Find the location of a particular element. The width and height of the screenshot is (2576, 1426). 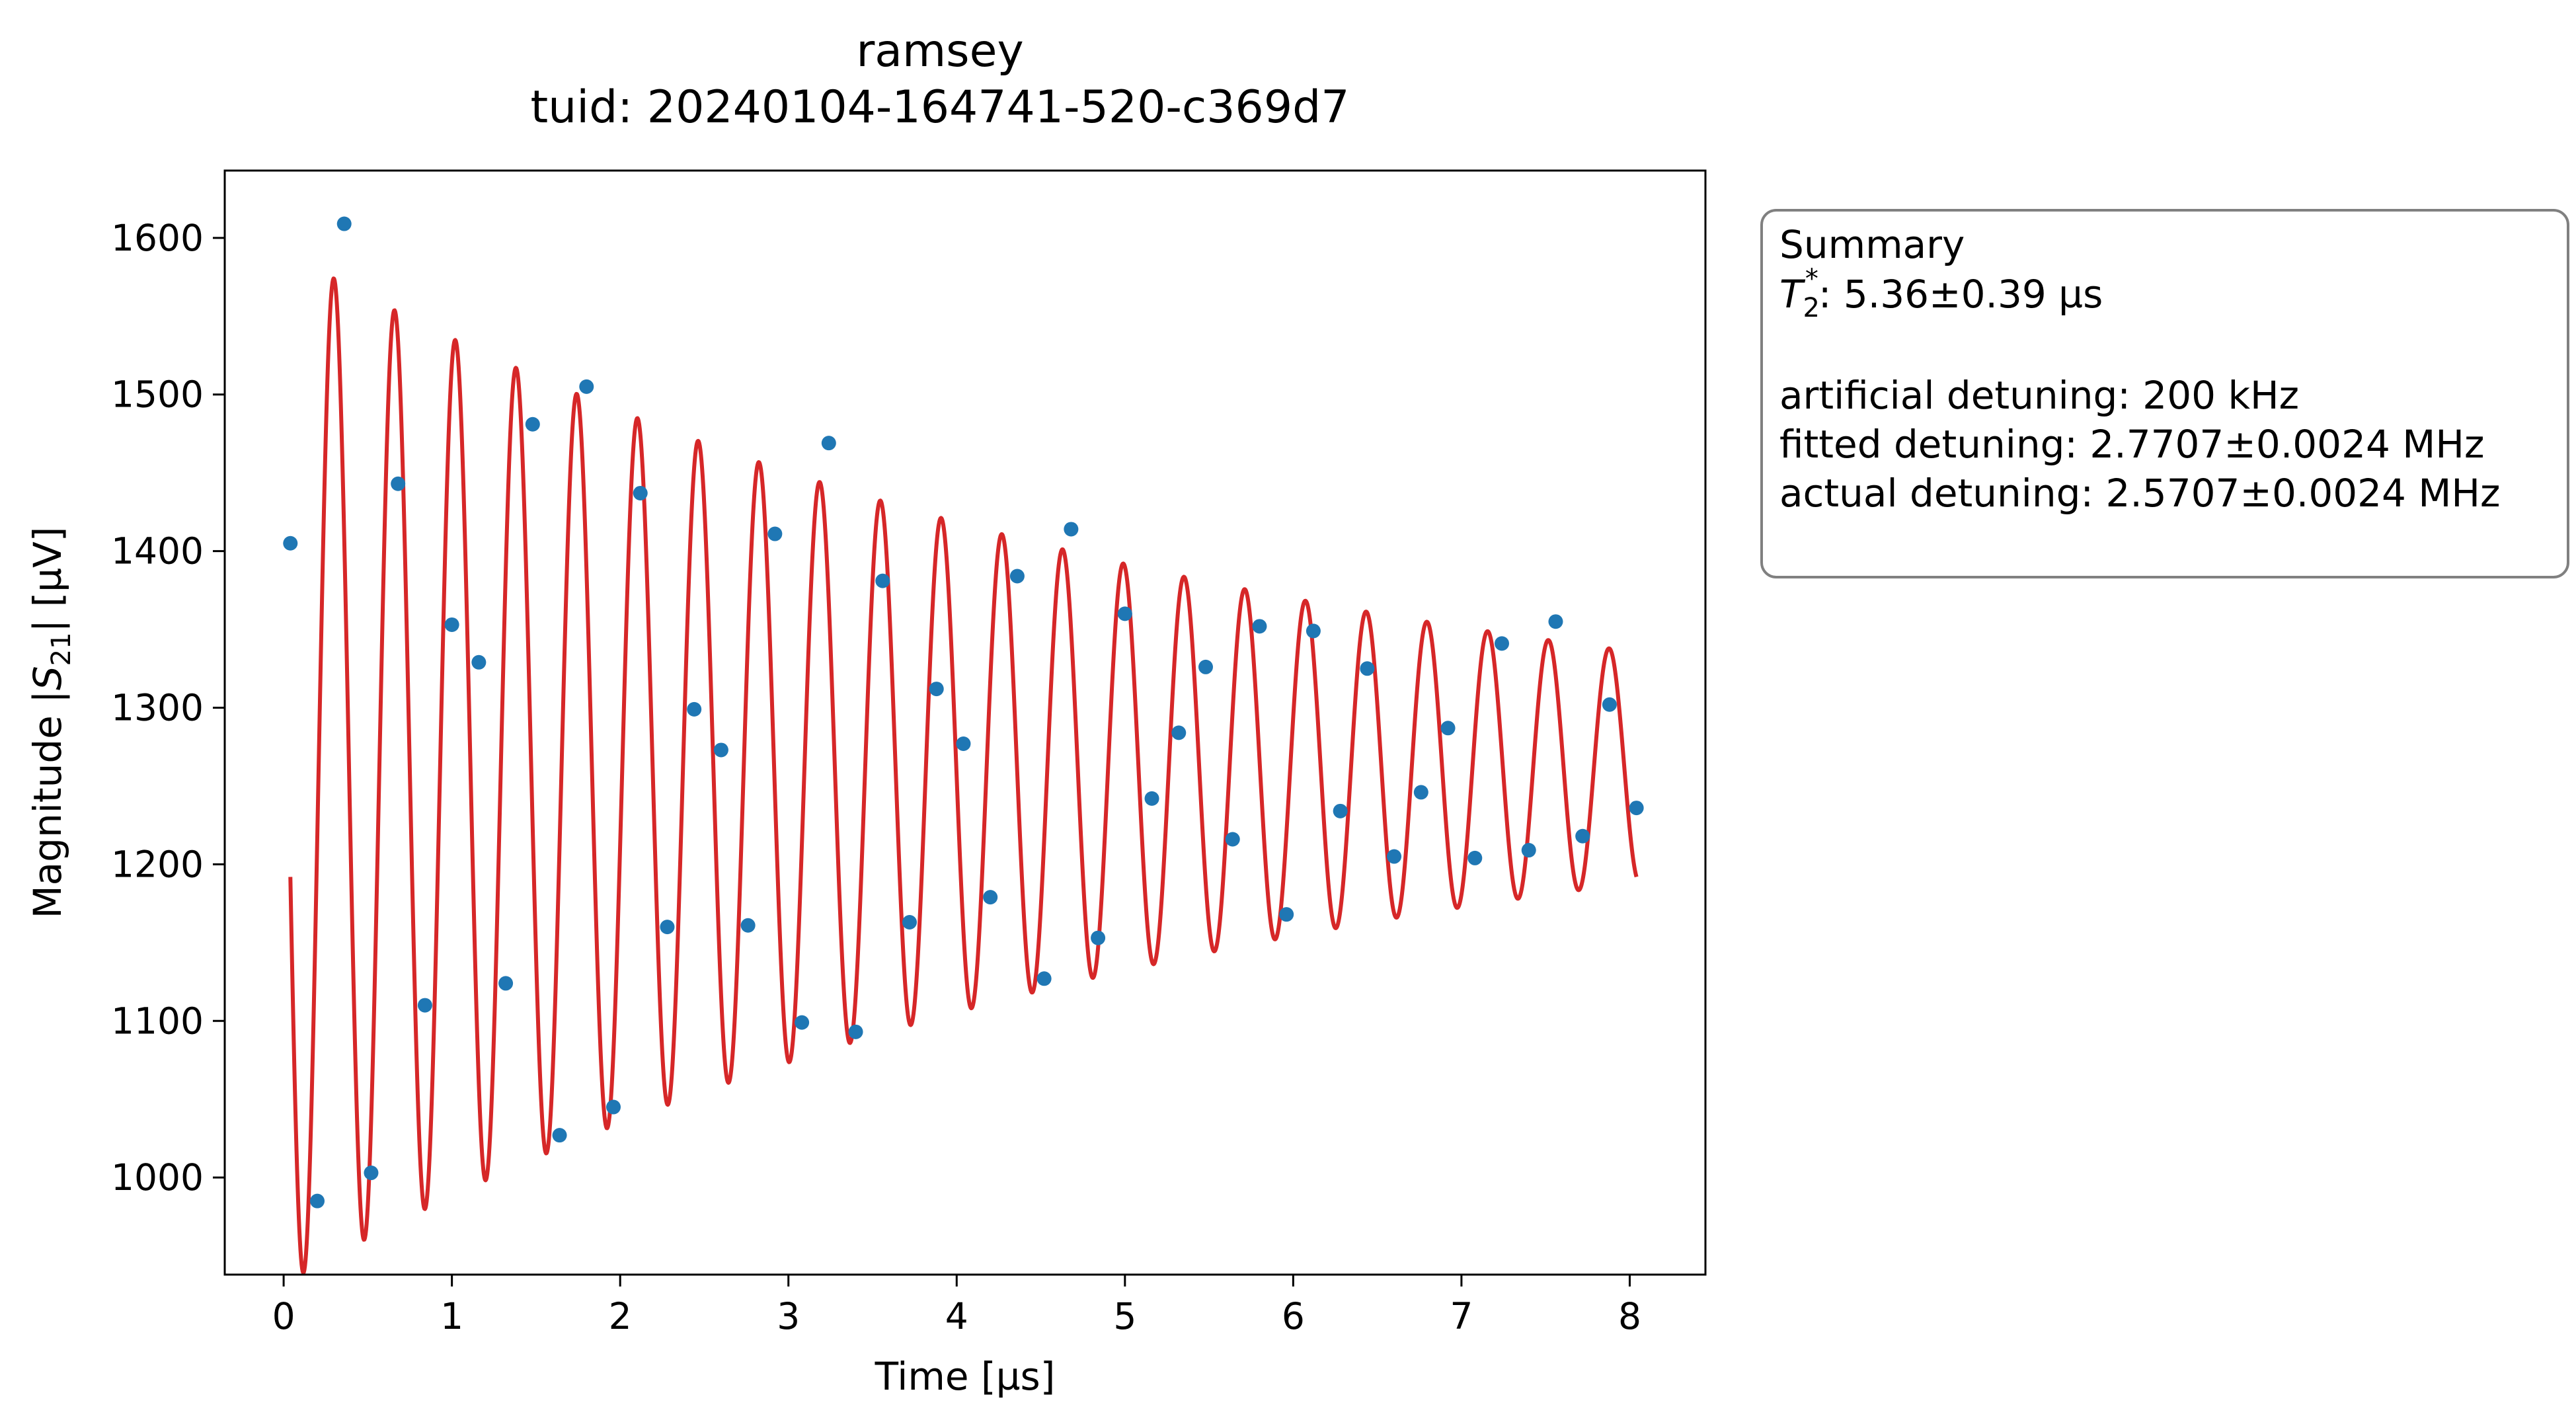

x-tick-label: 8 is located at coordinates (1629, 1316).